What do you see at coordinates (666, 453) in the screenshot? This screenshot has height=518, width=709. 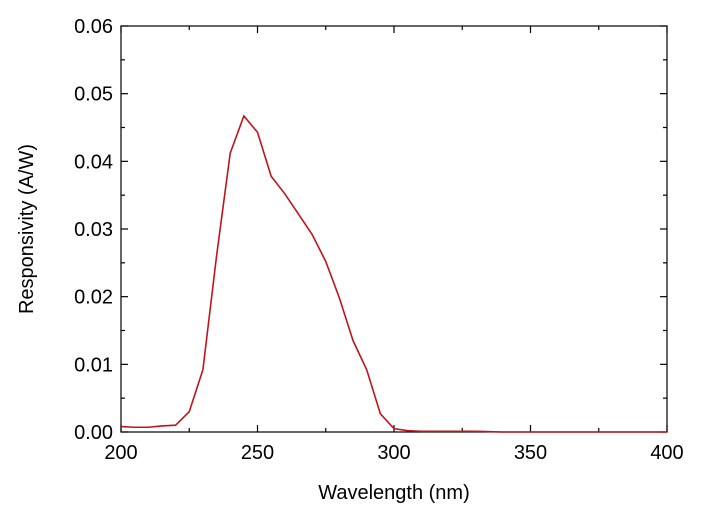 I see `tick-label: 400` at bounding box center [666, 453].